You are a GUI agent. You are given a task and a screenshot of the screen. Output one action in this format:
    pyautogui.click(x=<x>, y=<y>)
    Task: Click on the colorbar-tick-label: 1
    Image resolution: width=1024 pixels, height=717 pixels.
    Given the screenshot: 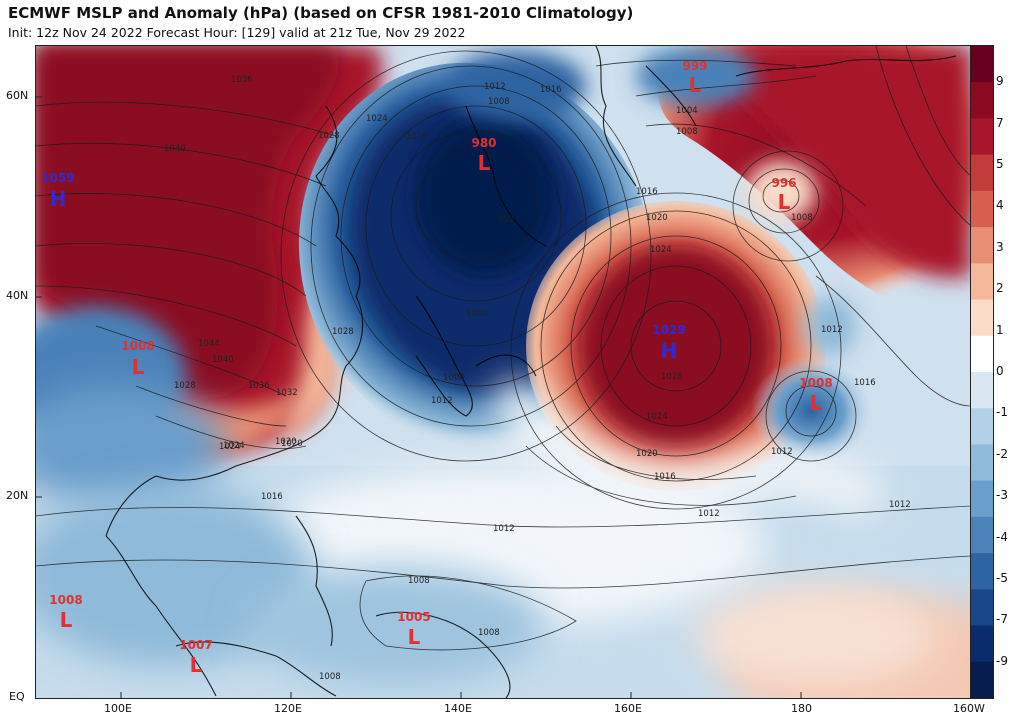 What is the action you would take?
    pyautogui.click(x=1000, y=329)
    